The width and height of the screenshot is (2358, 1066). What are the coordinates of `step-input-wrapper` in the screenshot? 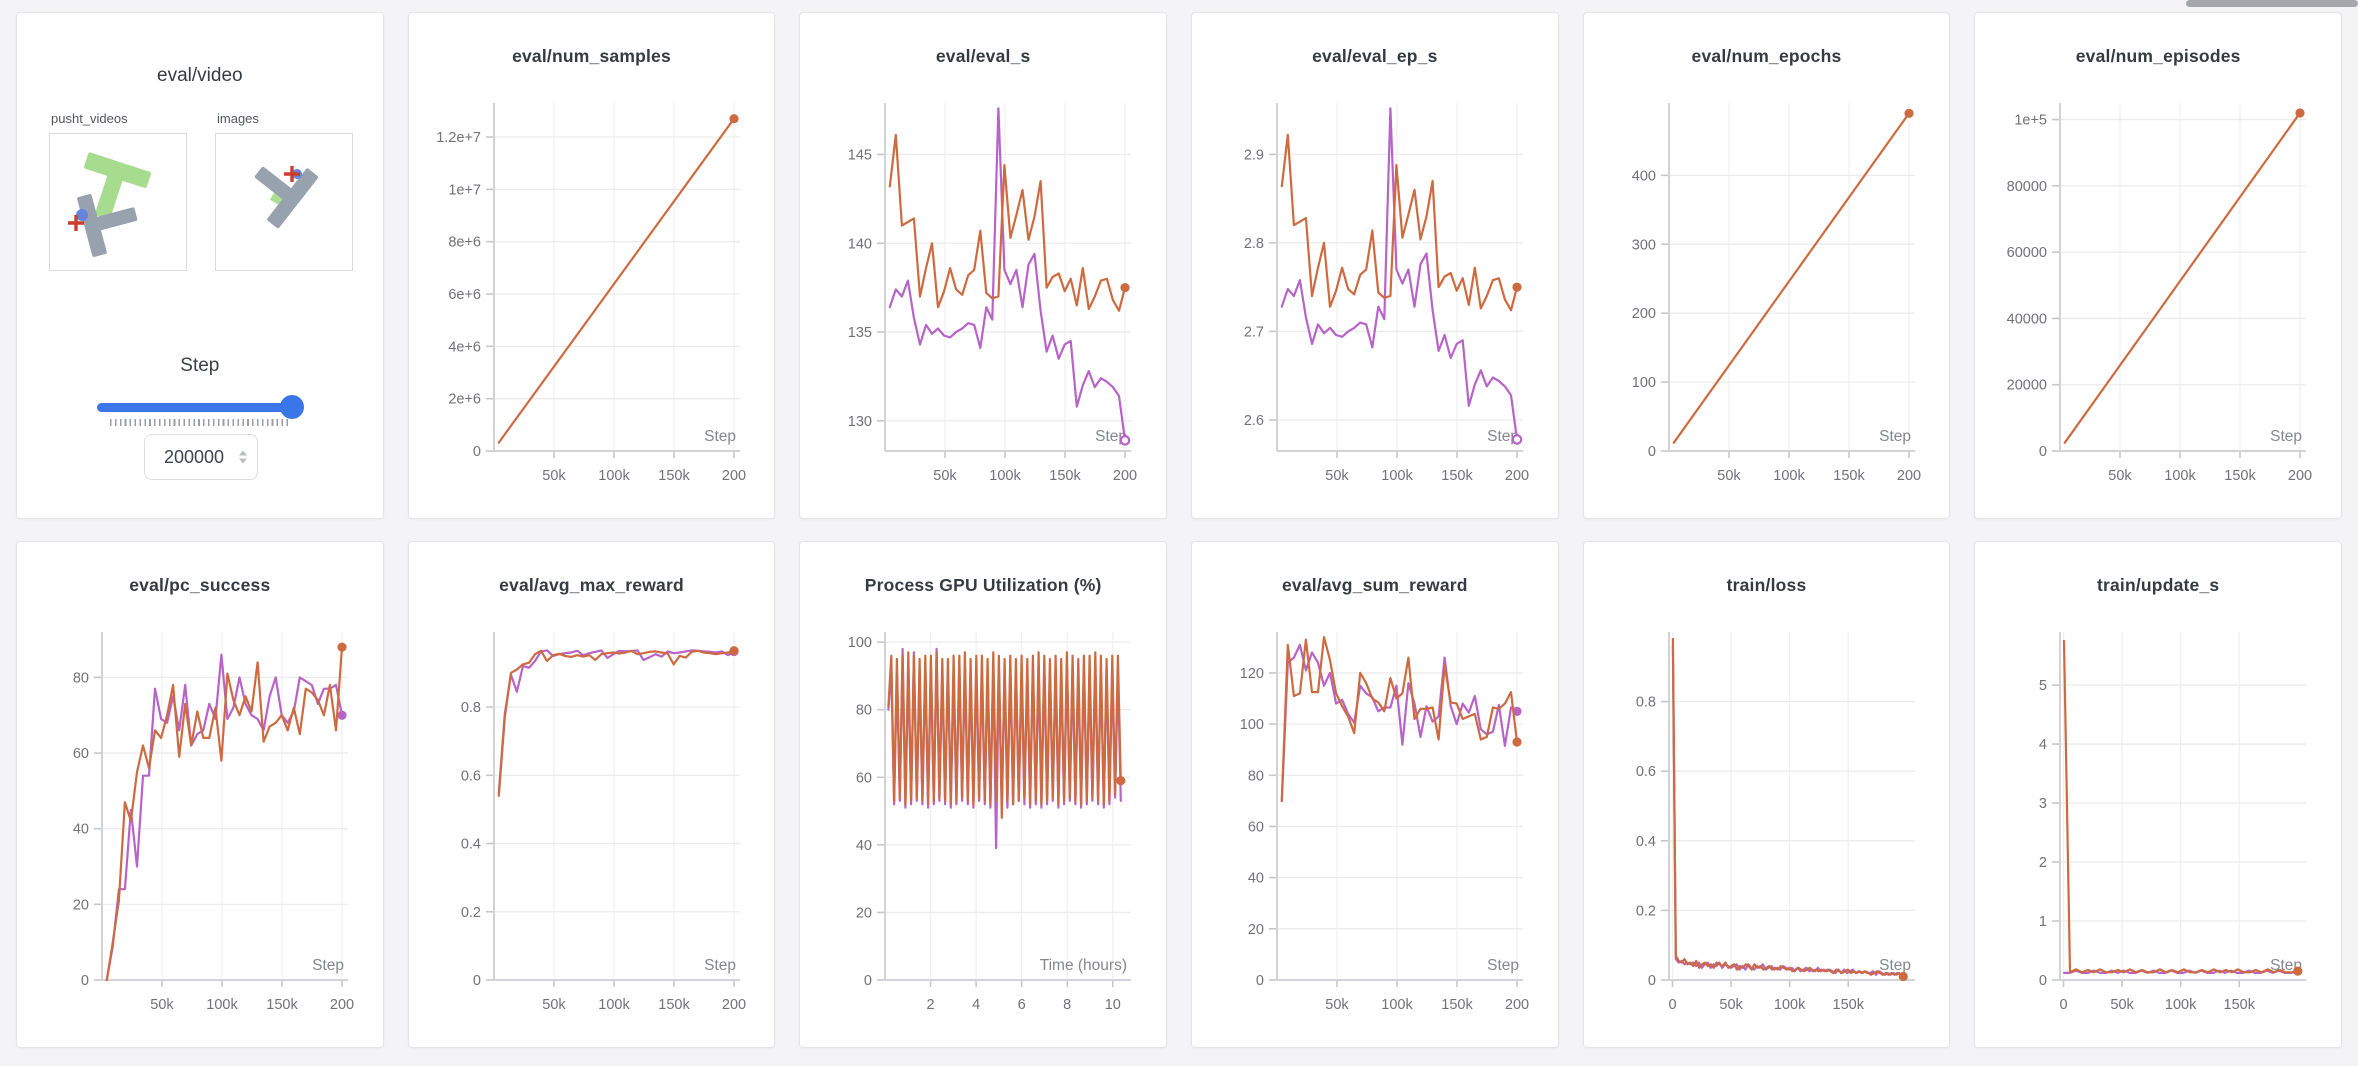 It's located at (201, 457).